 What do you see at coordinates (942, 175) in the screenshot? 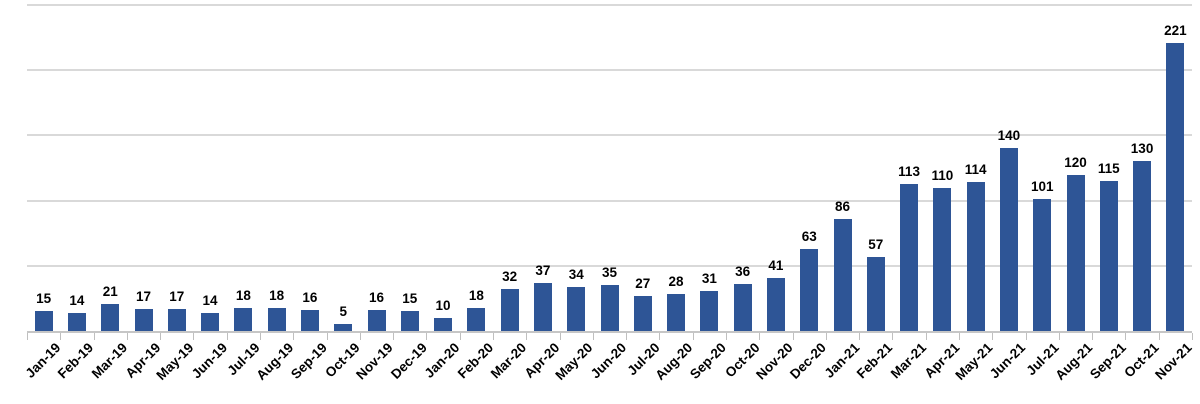
I see `bar-value-label-Apr-21: 110` at bounding box center [942, 175].